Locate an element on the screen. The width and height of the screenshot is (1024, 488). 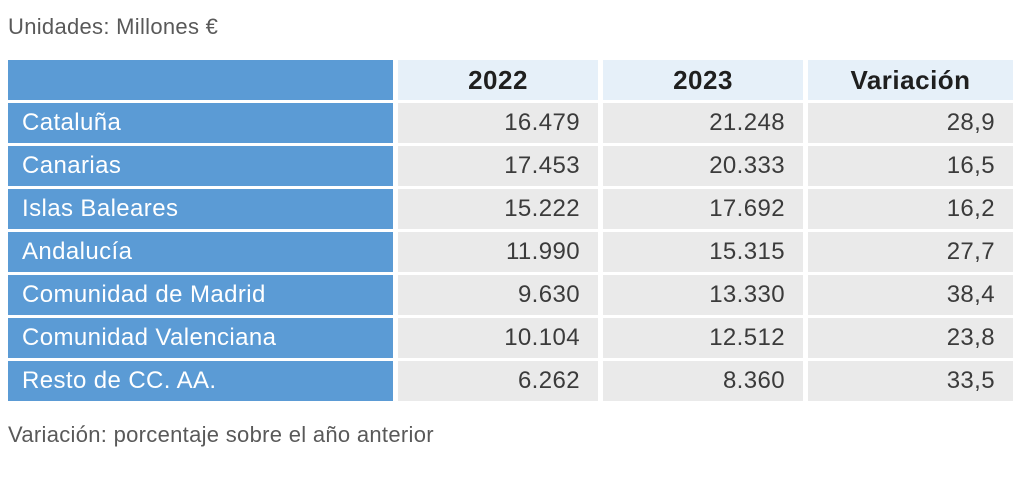
table-row: Comunidad de Madrid 9.630 13.330 38,4 is located at coordinates (510, 295).